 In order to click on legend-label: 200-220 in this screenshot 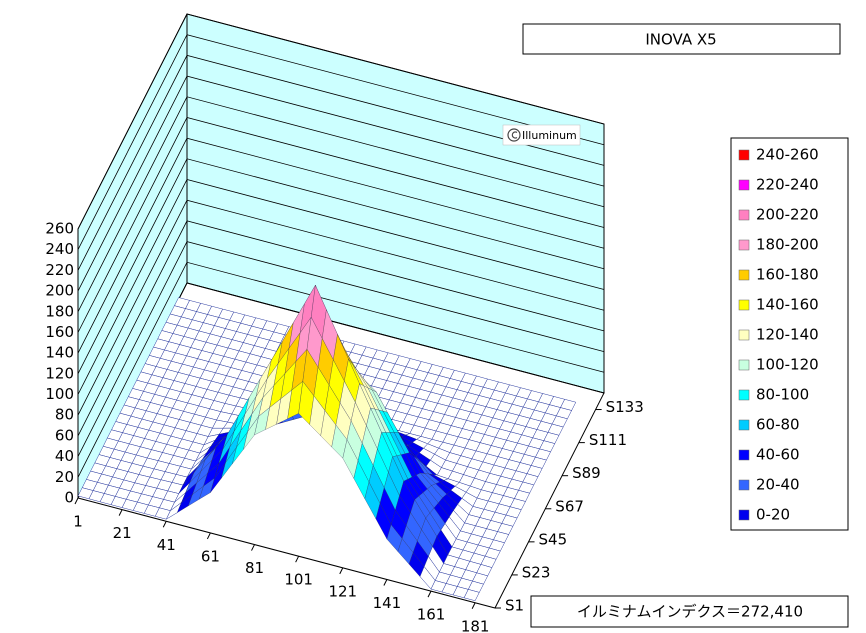, I will do `click(787, 215)`.